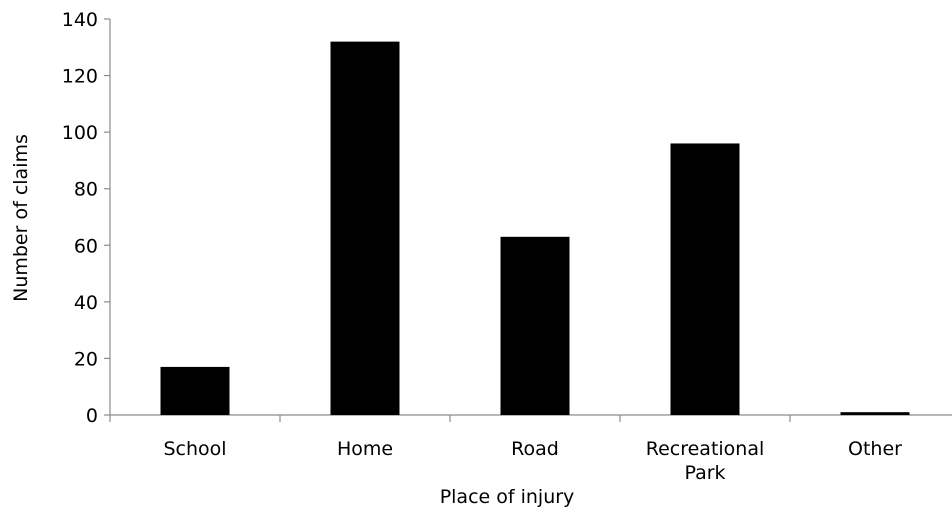 The width and height of the screenshot is (952, 514). Describe the element at coordinates (80, 77) in the screenshot. I see `y-tick-label: 120` at that location.